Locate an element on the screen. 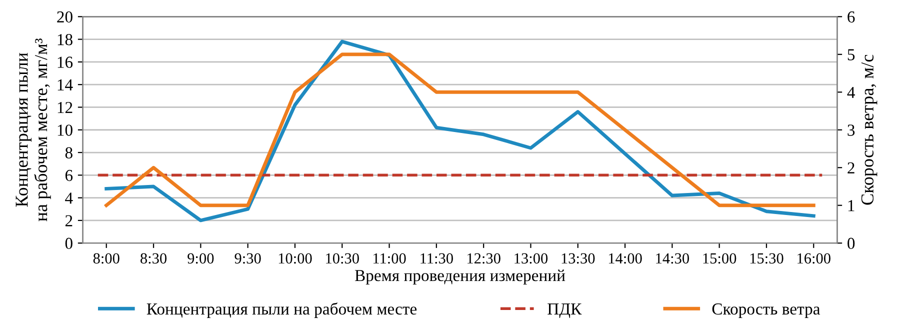  x-tick-label: 11:30 is located at coordinates (436, 258).